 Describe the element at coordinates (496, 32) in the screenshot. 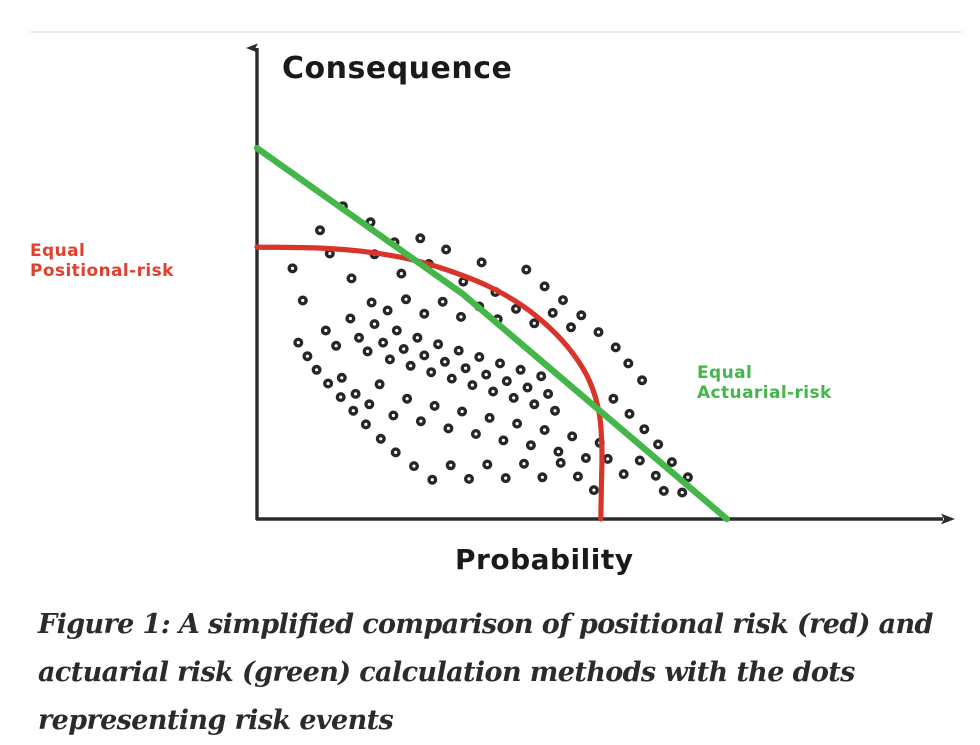

I see `top-divider-rule` at that location.